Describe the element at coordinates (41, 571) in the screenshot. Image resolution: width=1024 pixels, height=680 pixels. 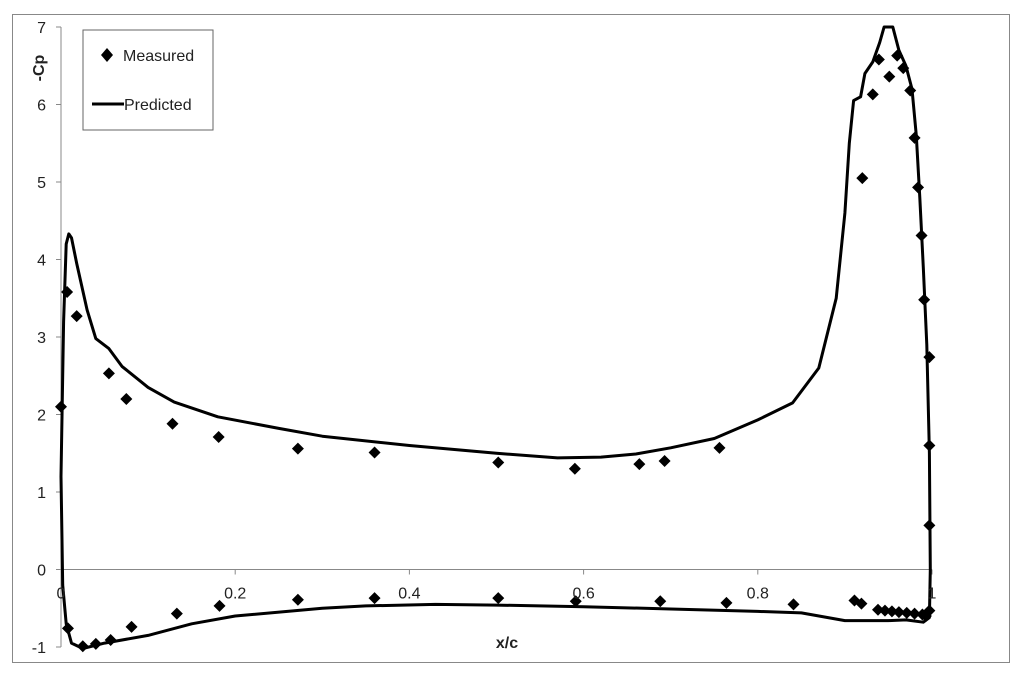
I see `y-tick-label: 0` at that location.